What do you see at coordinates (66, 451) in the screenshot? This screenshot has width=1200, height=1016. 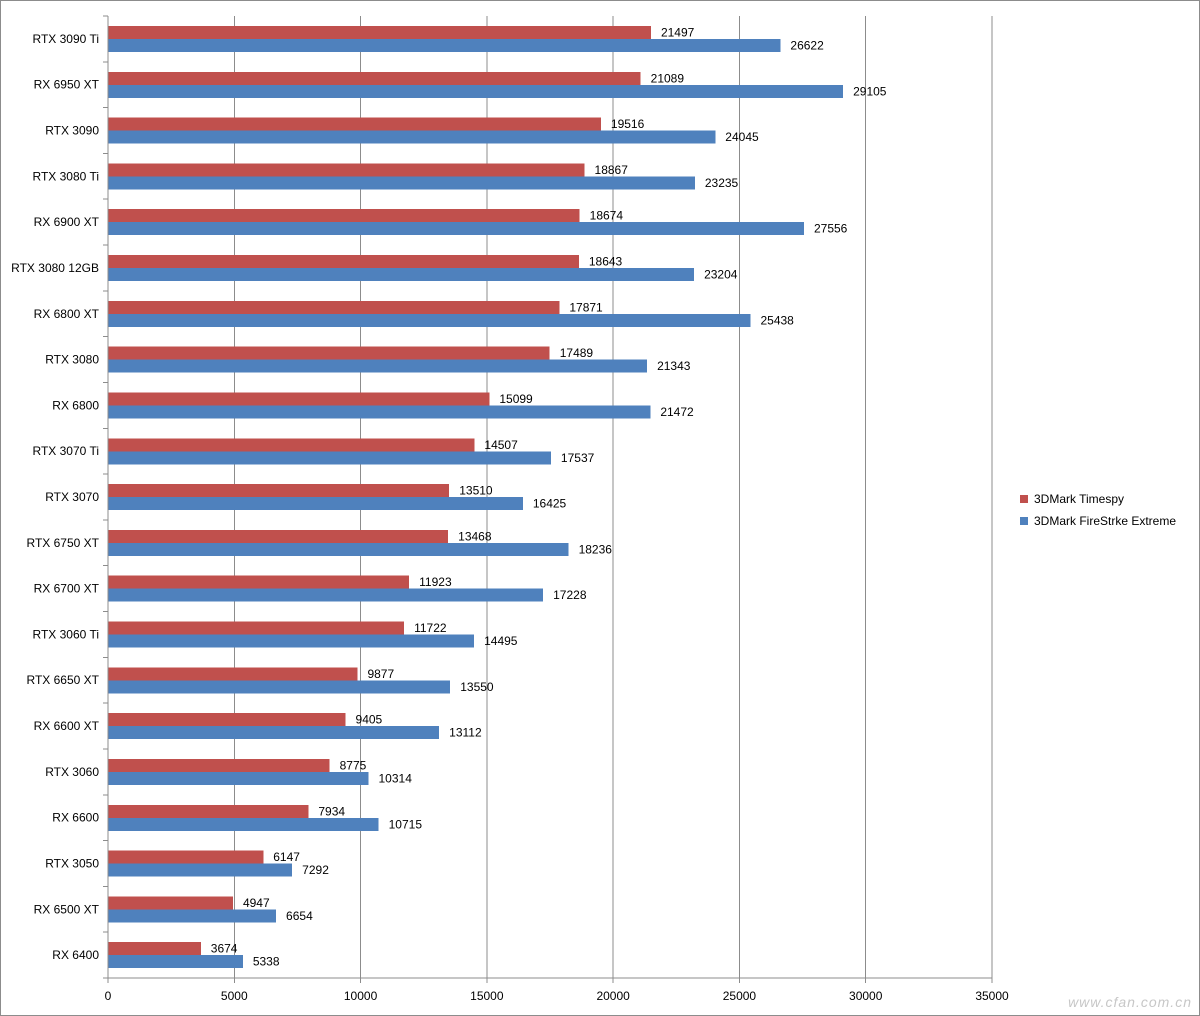 I see `category-label-9: RTX 3070 Ti` at bounding box center [66, 451].